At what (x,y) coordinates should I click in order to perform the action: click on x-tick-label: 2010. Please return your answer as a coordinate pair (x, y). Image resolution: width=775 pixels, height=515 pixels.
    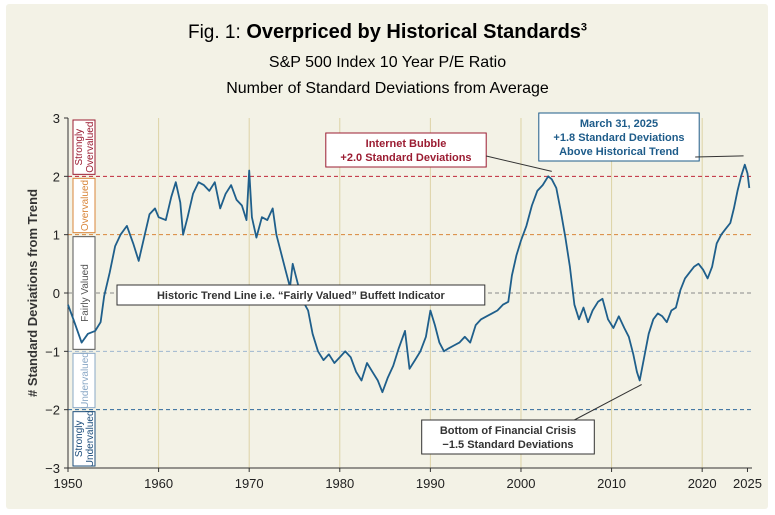
    Looking at the image, I should click on (611, 483).